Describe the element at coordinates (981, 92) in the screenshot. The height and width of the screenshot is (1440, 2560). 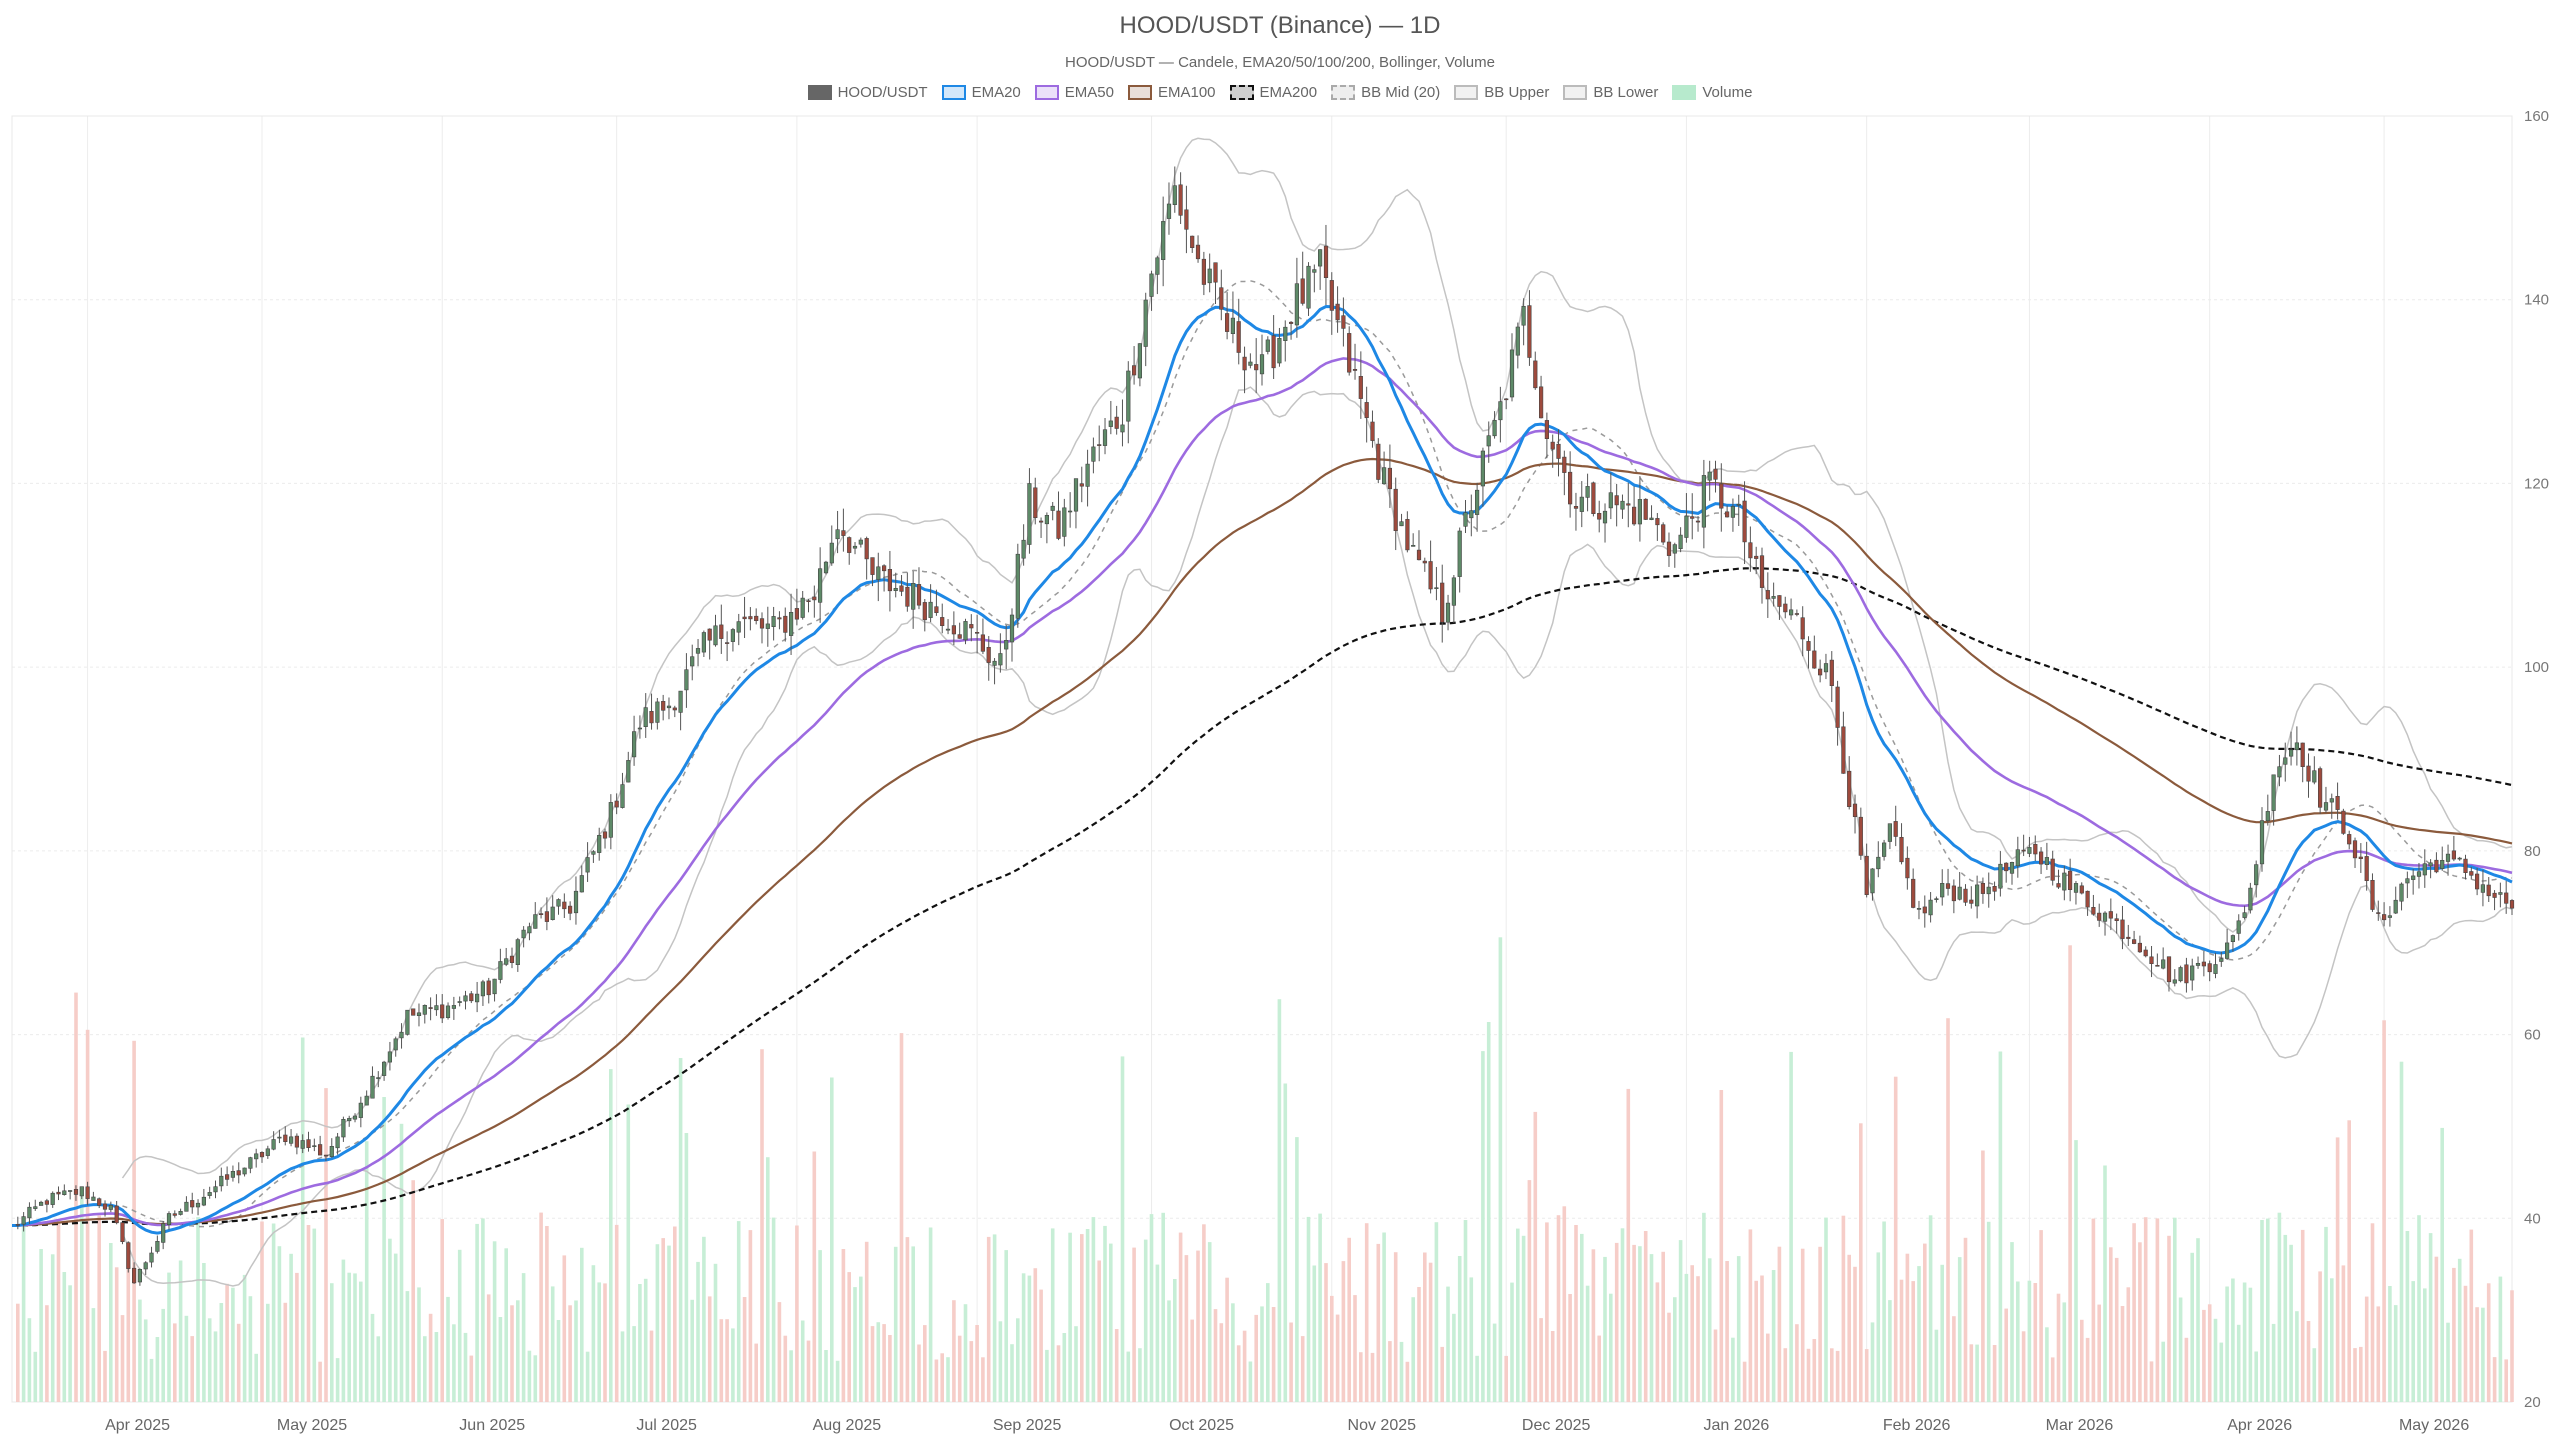
I see `legend-item-ema20: EMA20` at that location.